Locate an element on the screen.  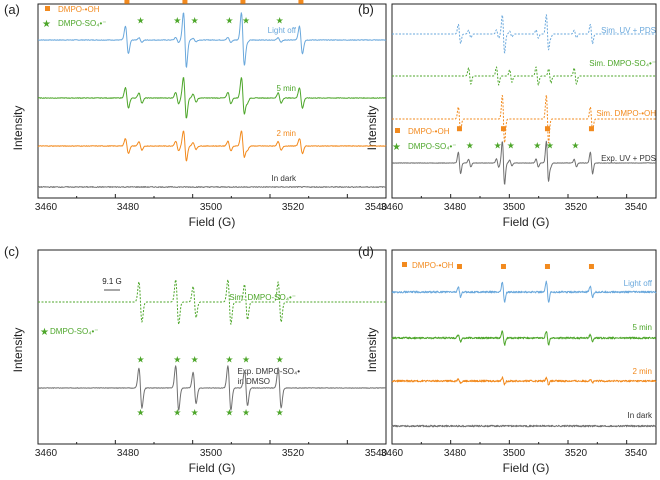
panel-b-legend-label: DMPO-•OH is located at coordinates (429, 131).